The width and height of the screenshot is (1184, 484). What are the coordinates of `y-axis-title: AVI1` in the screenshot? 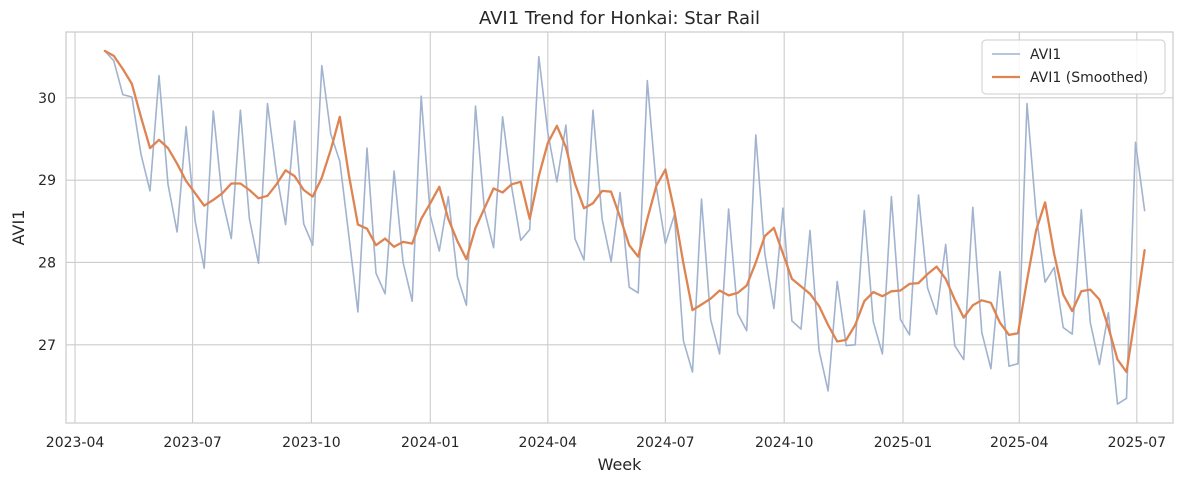 It's located at (18, 228).